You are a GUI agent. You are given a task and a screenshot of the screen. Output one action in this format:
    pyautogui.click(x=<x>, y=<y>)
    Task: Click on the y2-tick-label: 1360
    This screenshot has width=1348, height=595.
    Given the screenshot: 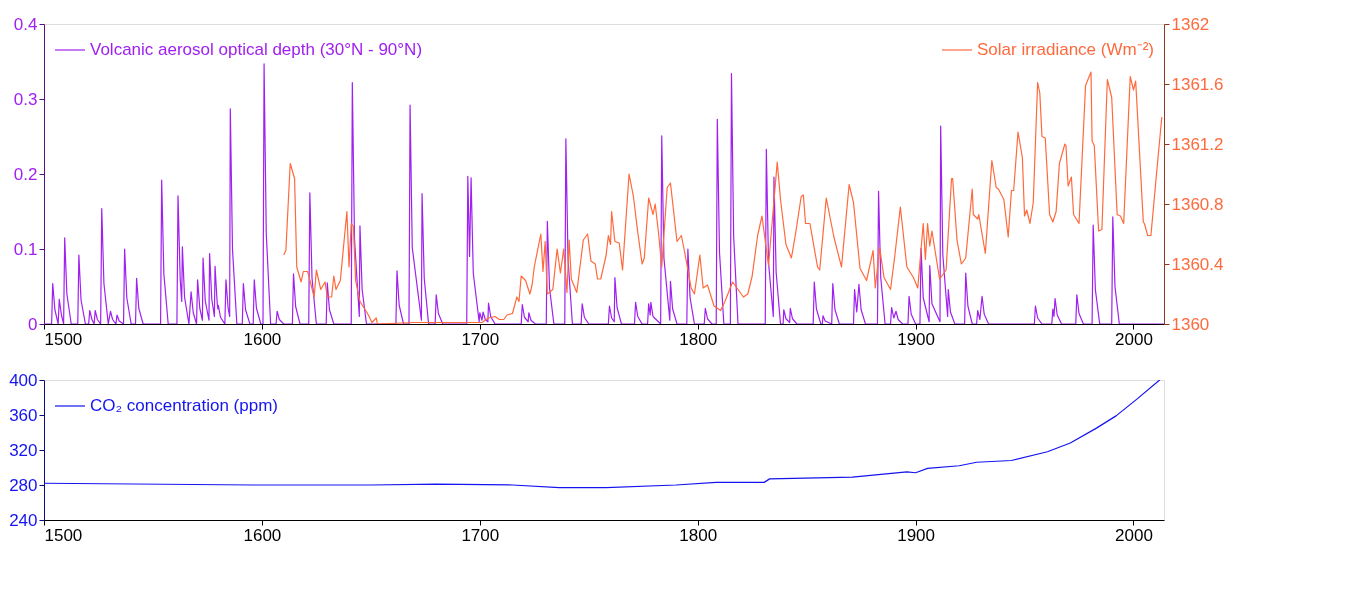 What is the action you would take?
    pyautogui.click(x=1190, y=324)
    